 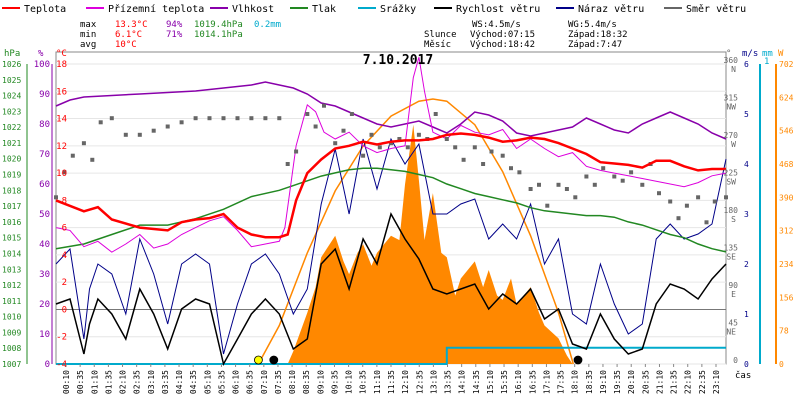 What do you see at coordinates (11, 238) in the screenshot?
I see `hpa-tick-label: 1015` at bounding box center [11, 238].